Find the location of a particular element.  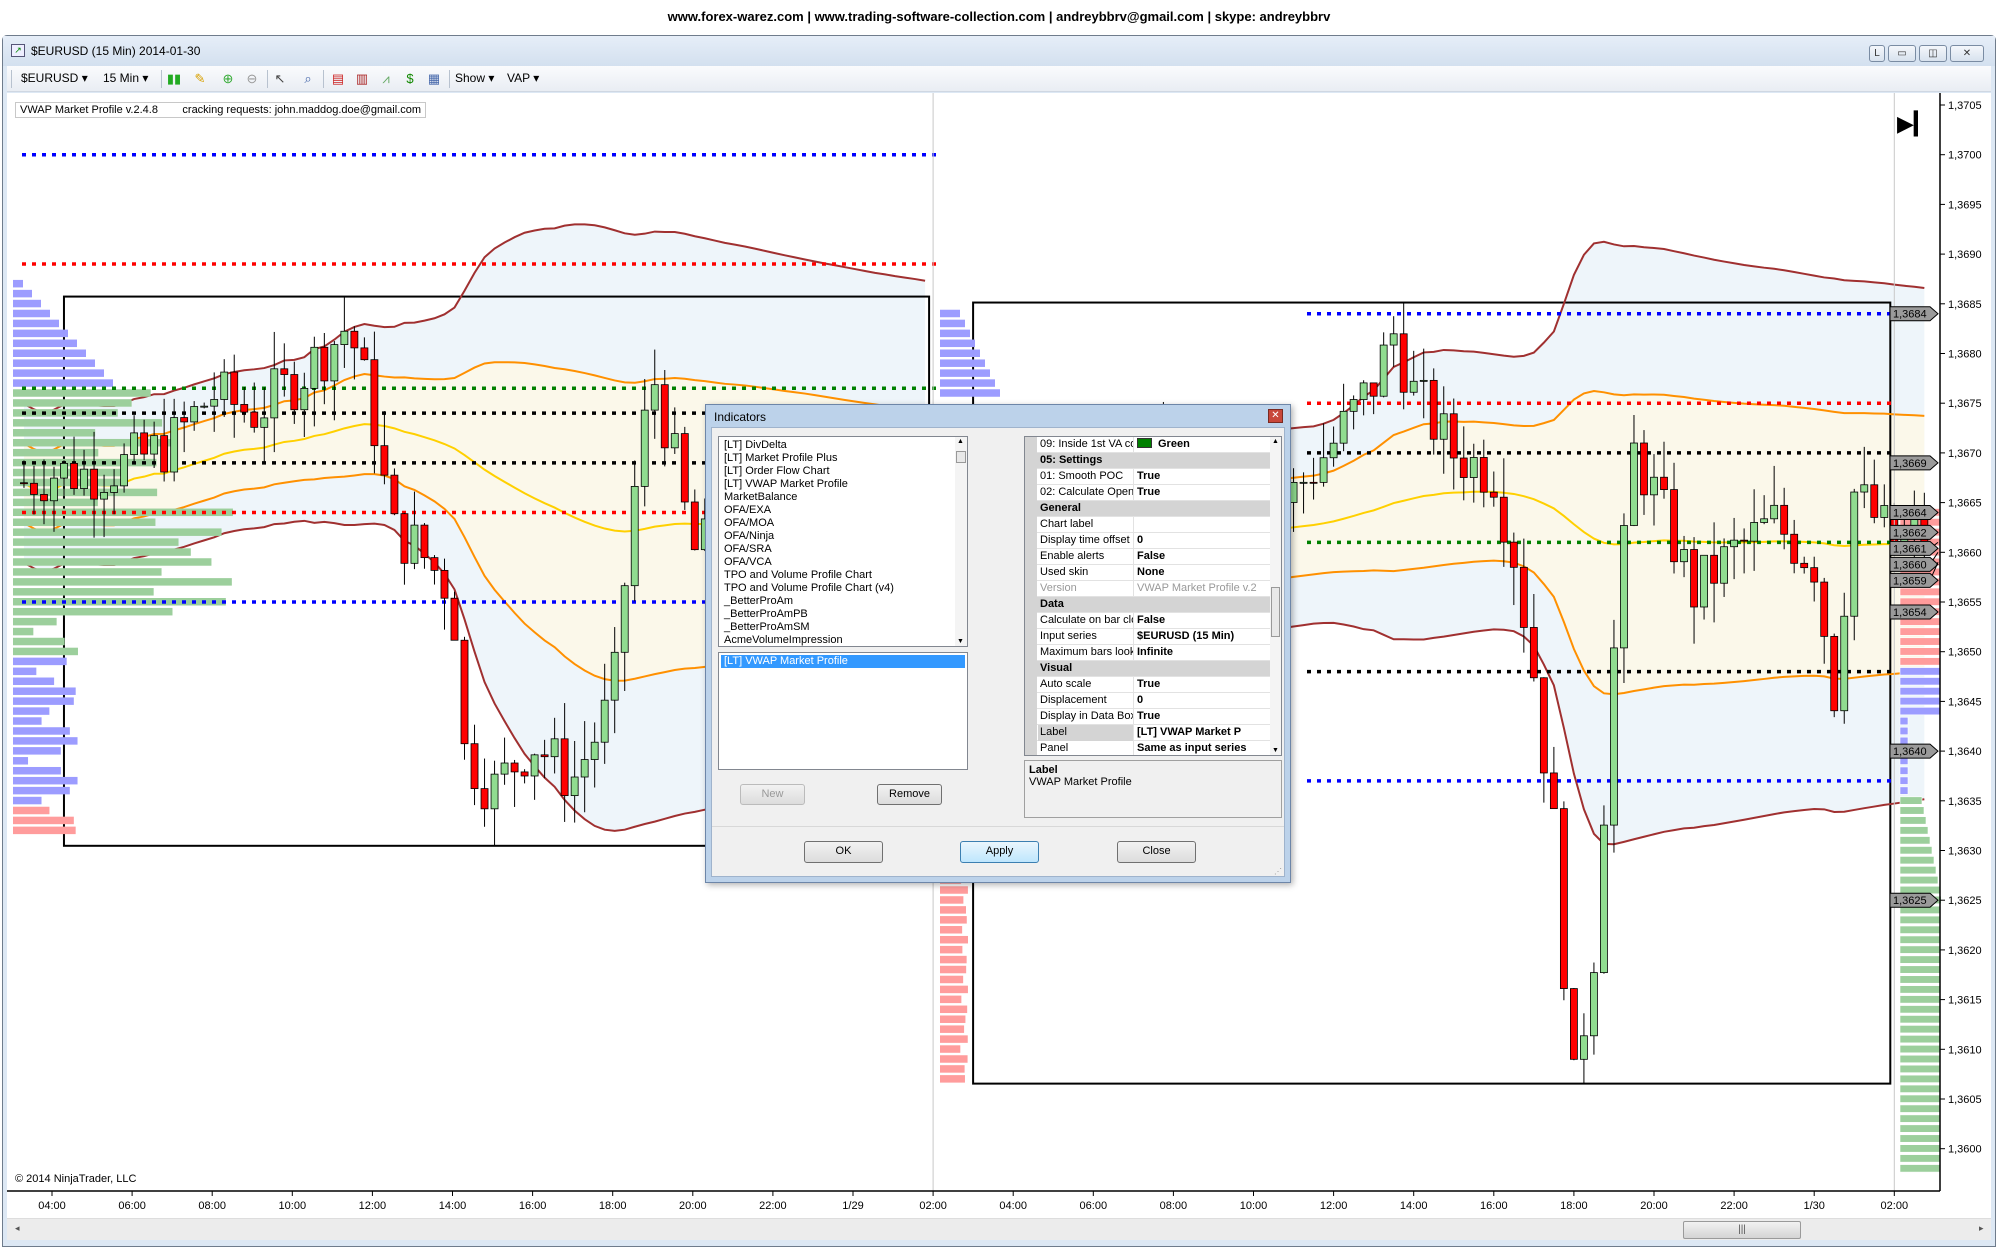

property-row: 02: Calculate Open F True is located at coordinates (1148, 493).